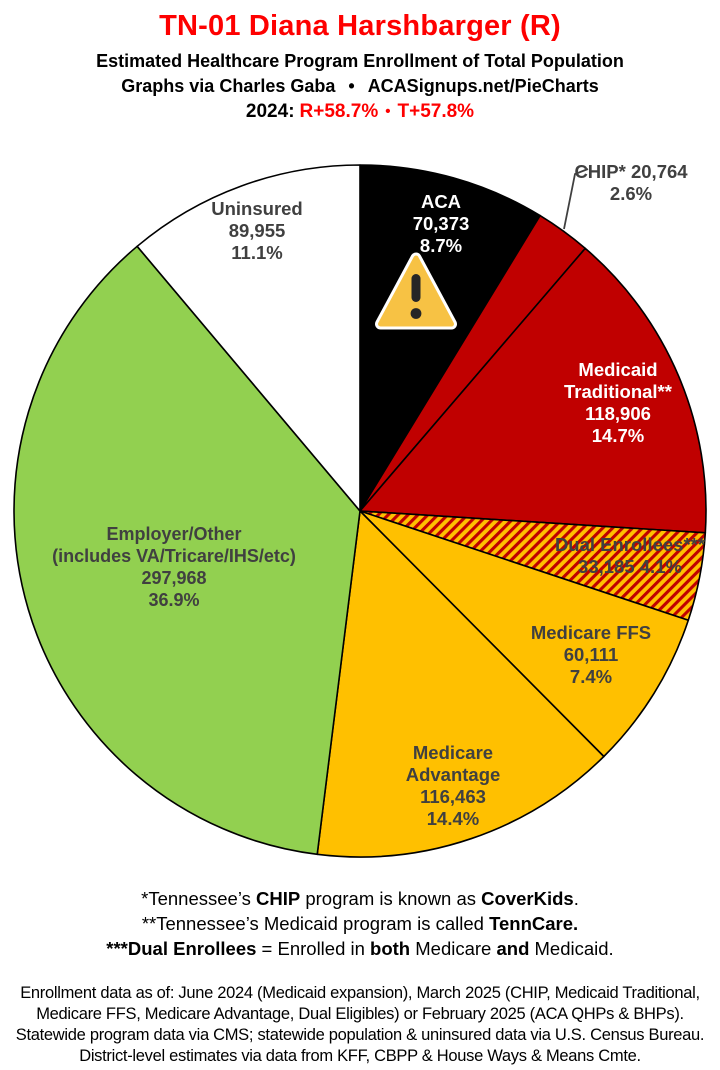  I want to click on label-chip-pct: 2.6%, so click(631, 193).